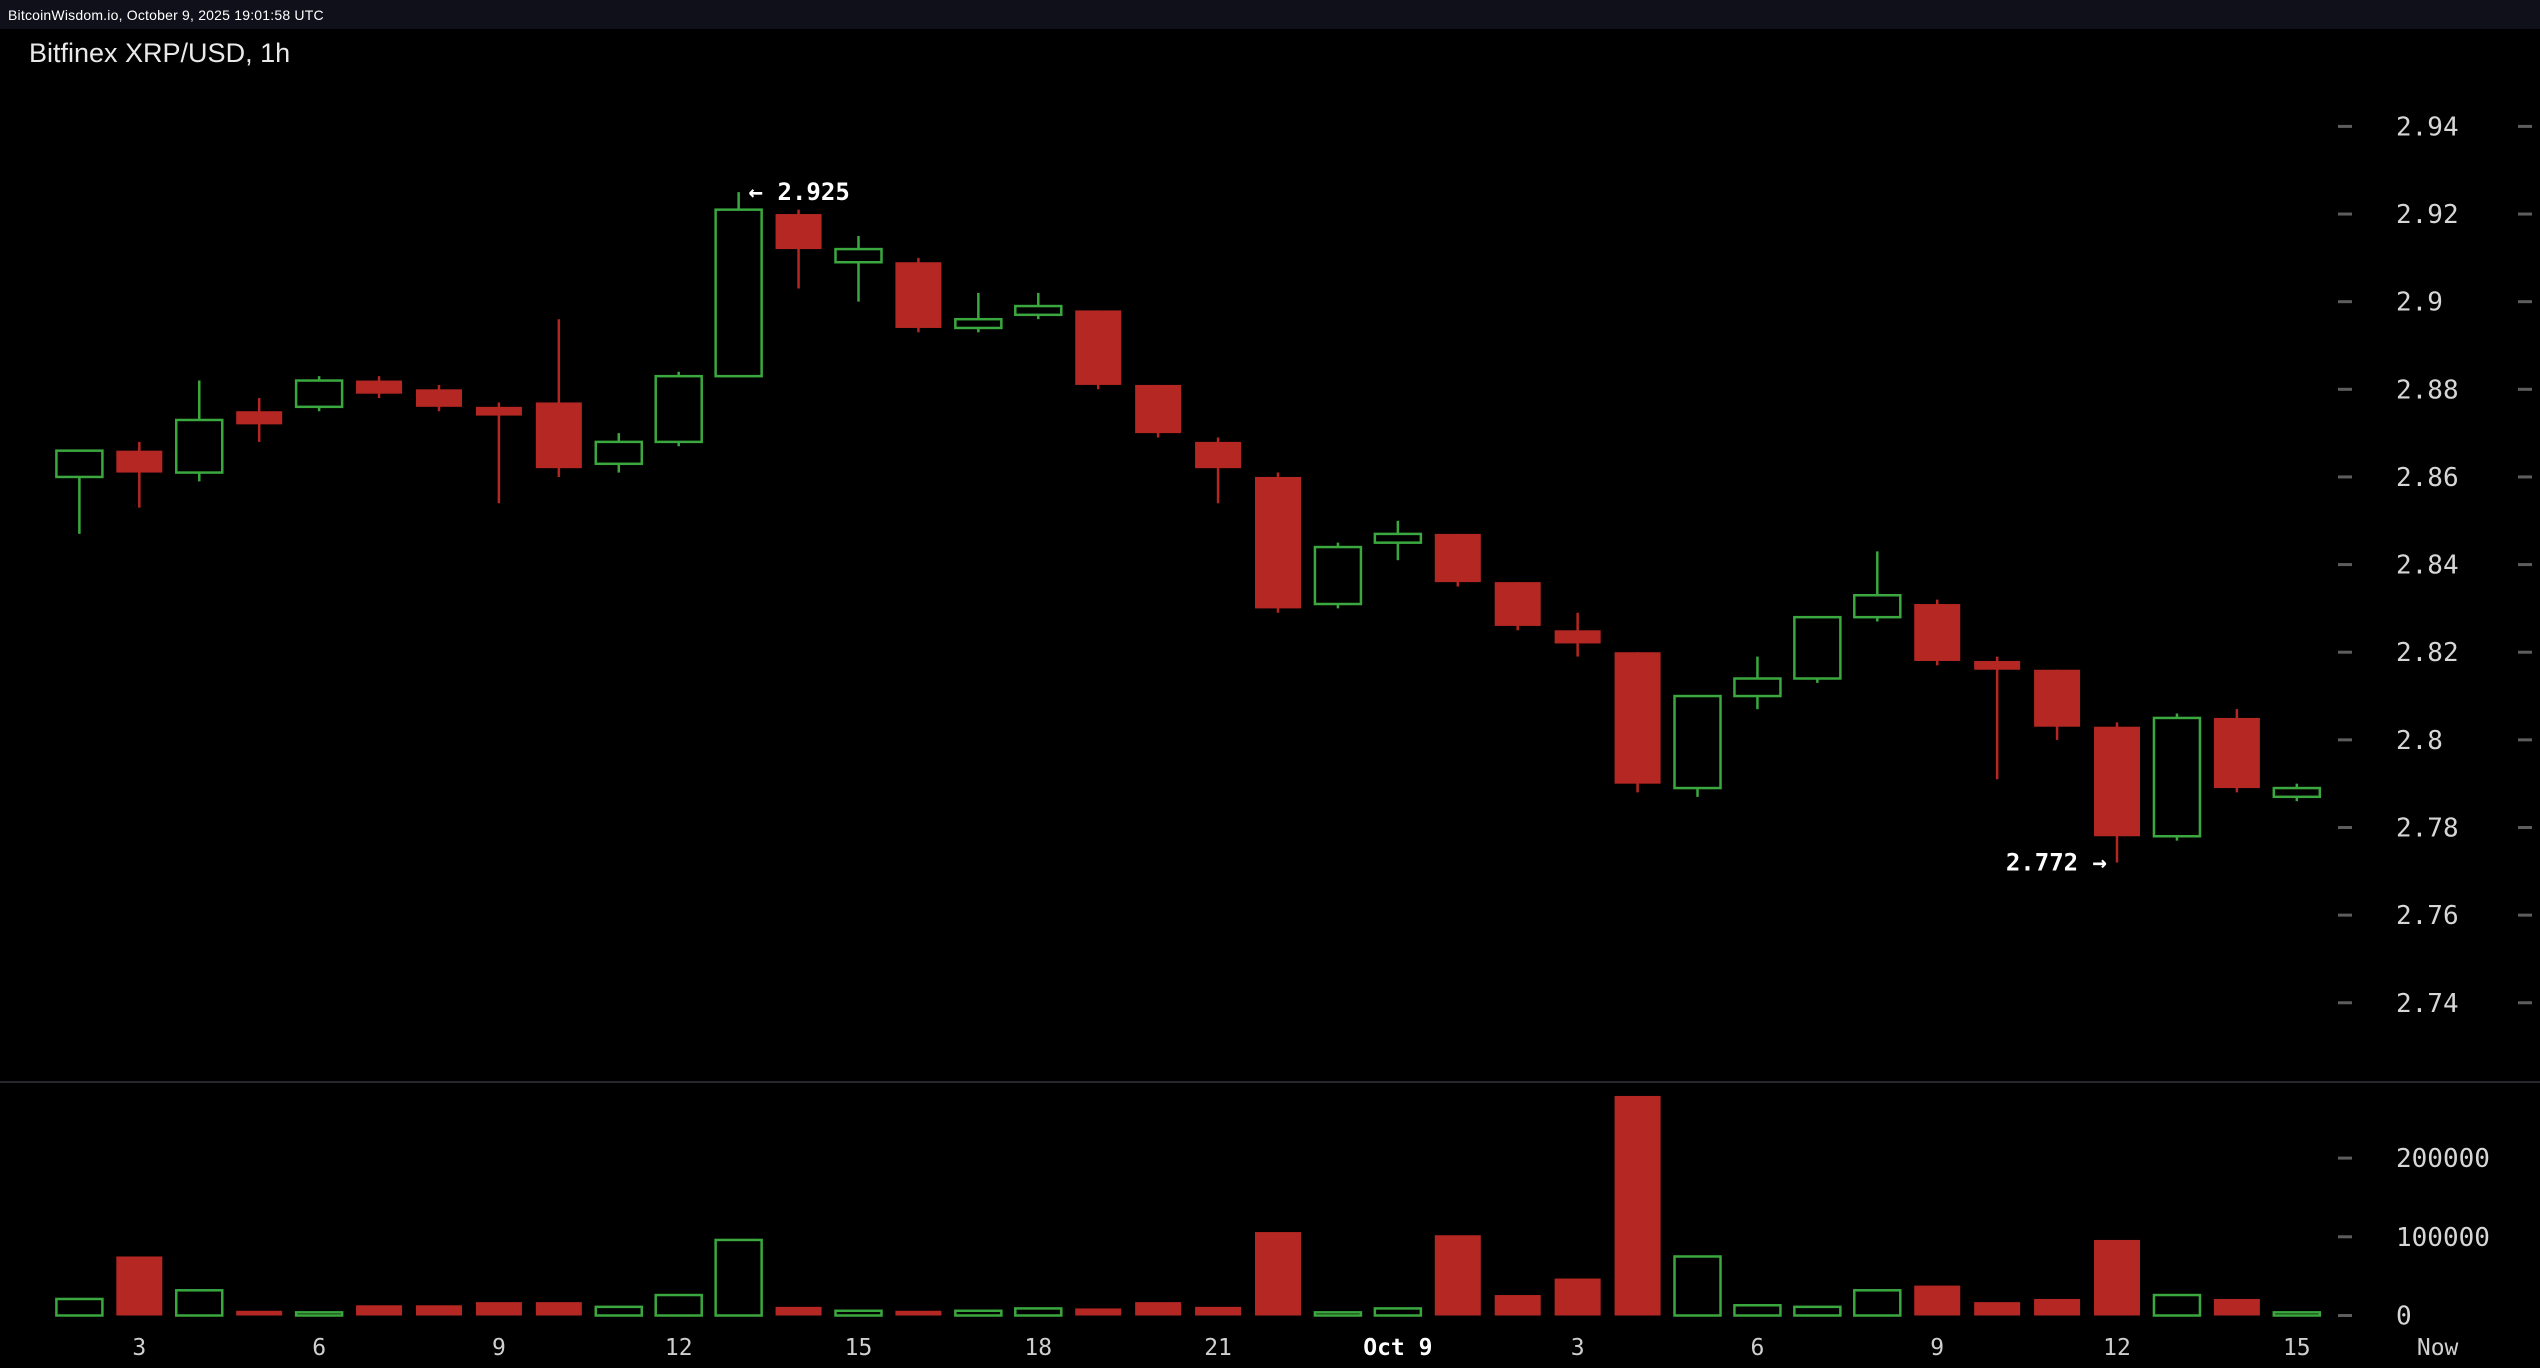 This screenshot has width=2540, height=1368. What do you see at coordinates (2427, 478) in the screenshot?
I see `price-axis-label: 2.86` at bounding box center [2427, 478].